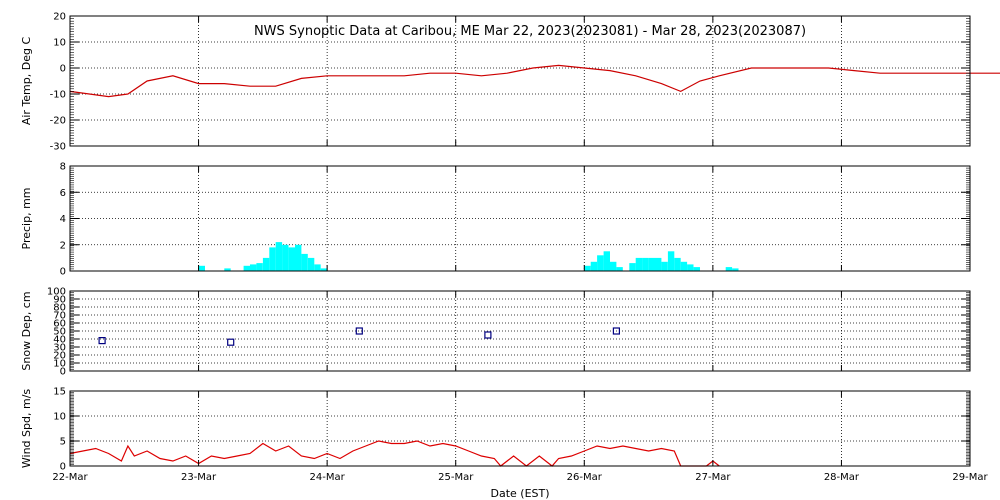 The height and width of the screenshot is (500, 1000). Describe the element at coordinates (26, 81) in the screenshot. I see `air-temp-y-axis-label: Air Temp, Deg C` at that location.